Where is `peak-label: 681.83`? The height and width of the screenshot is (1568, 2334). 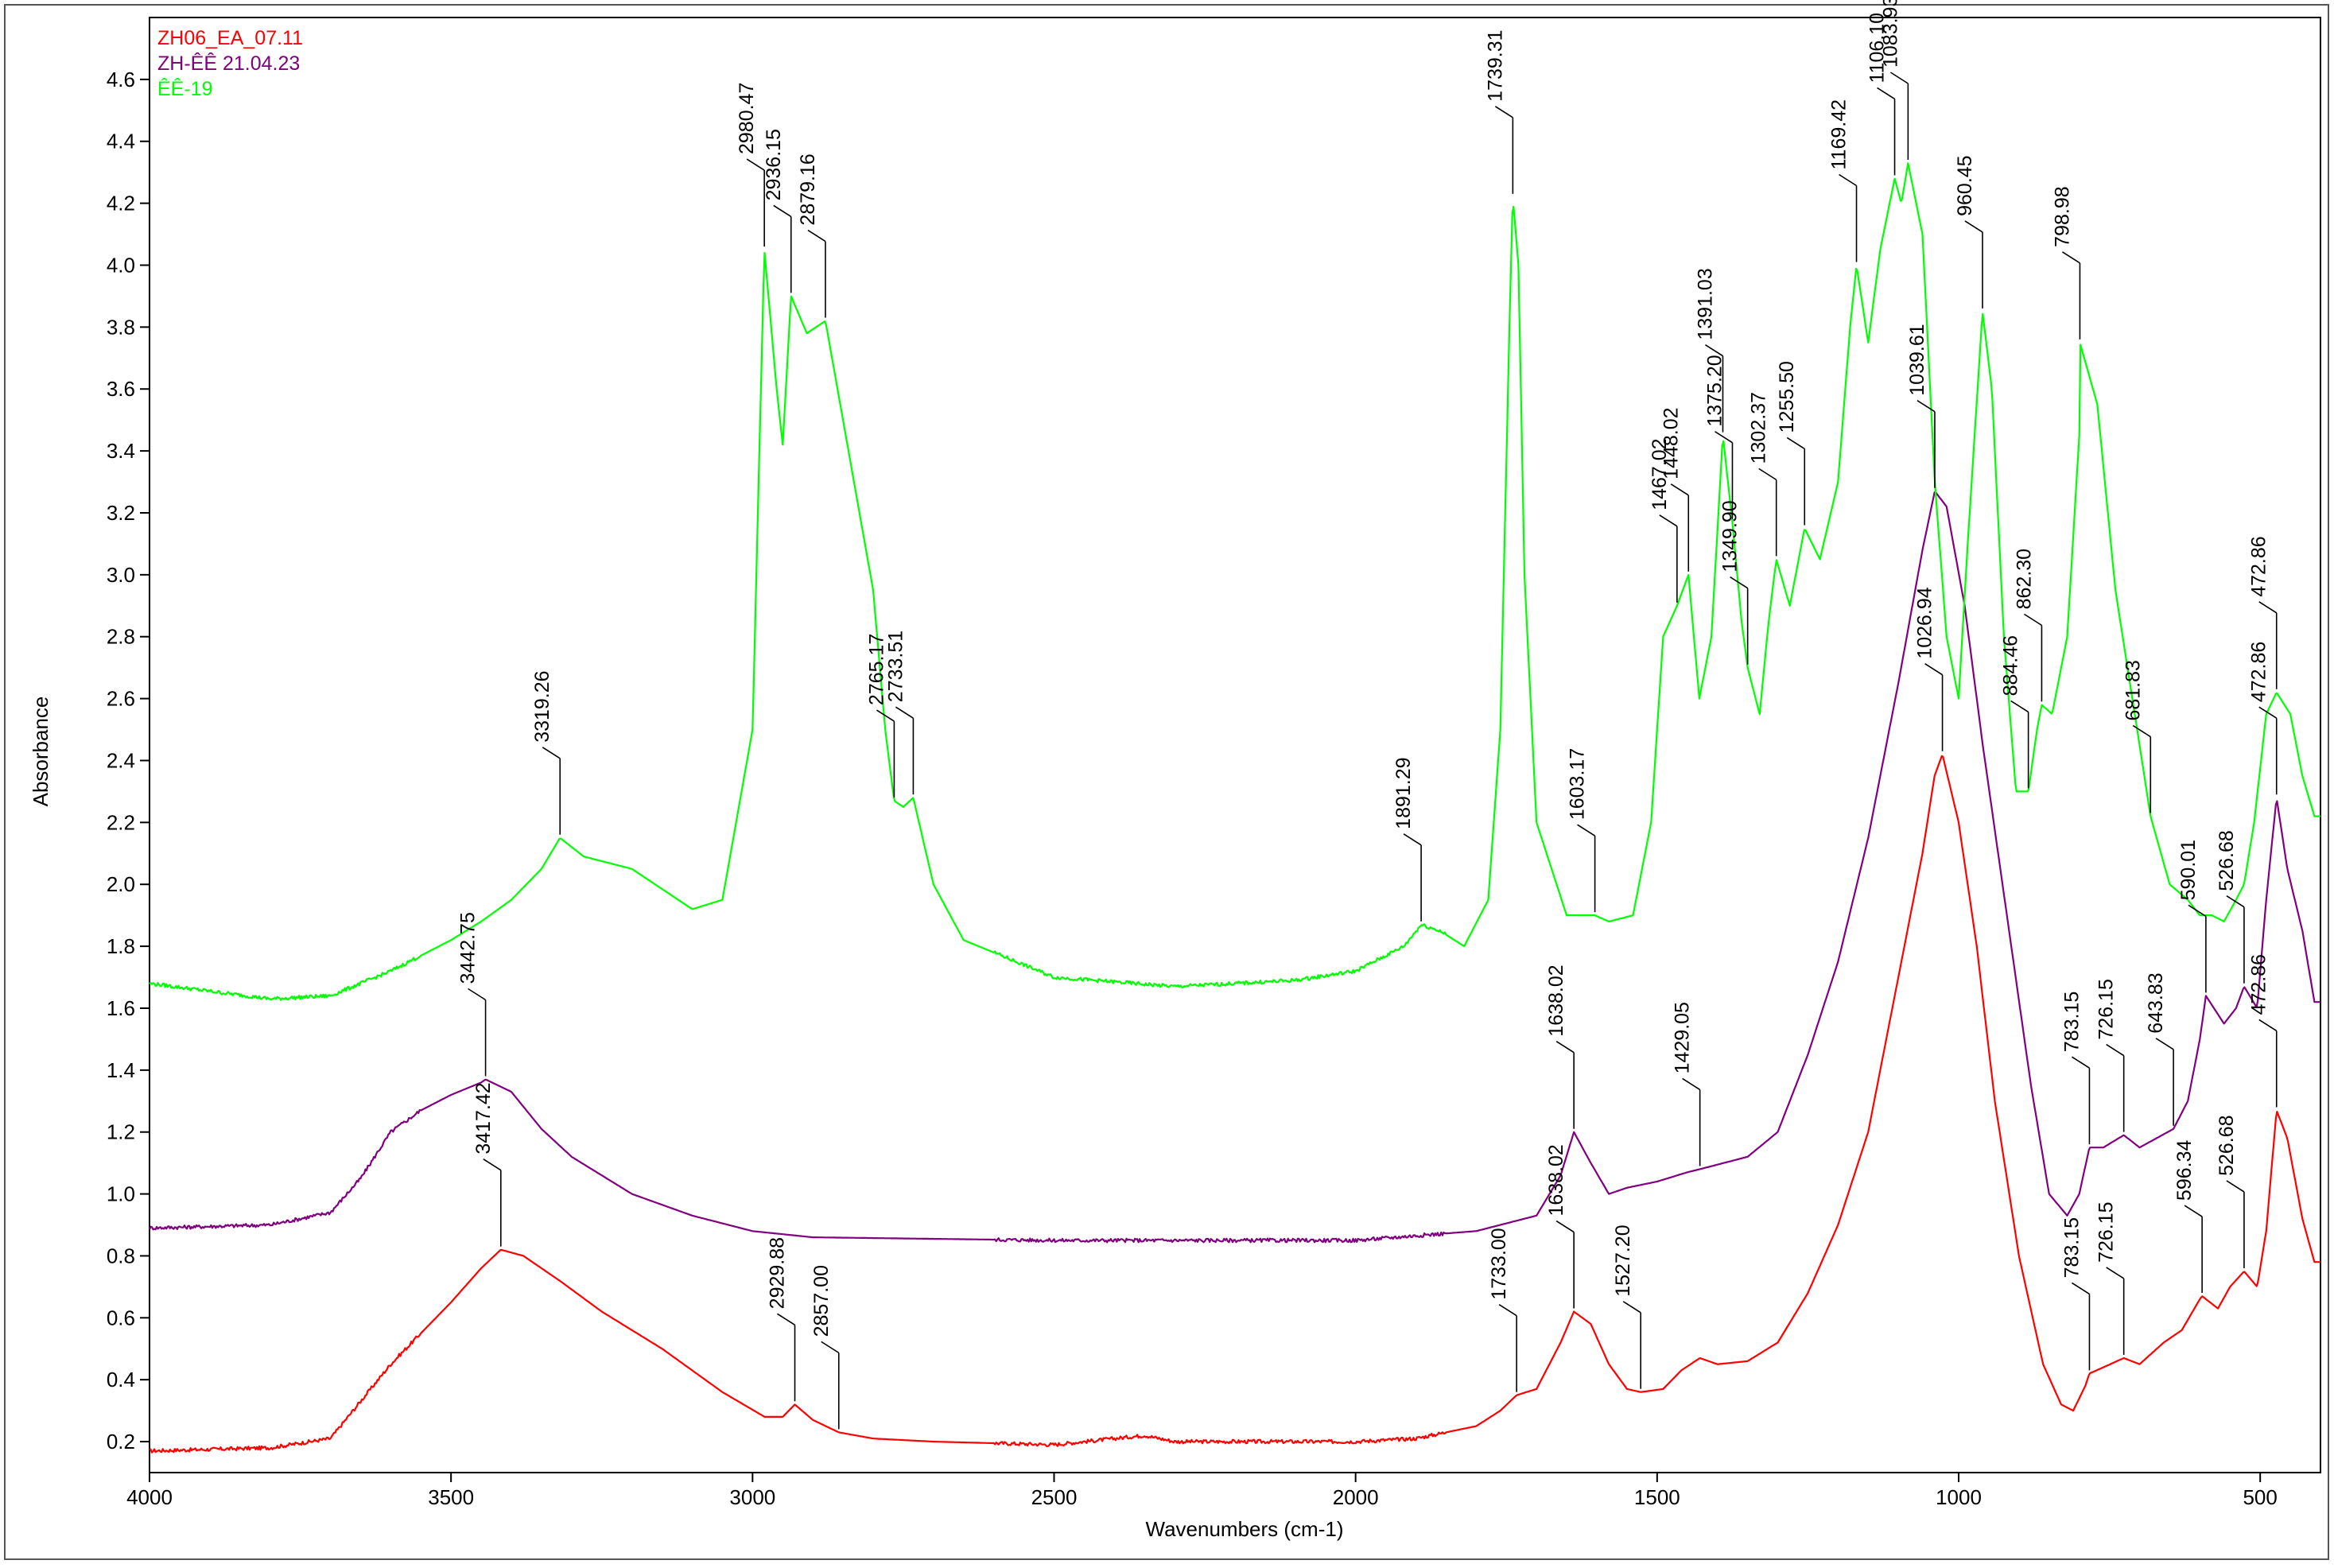 peak-label: 681.83 is located at coordinates (2133, 690).